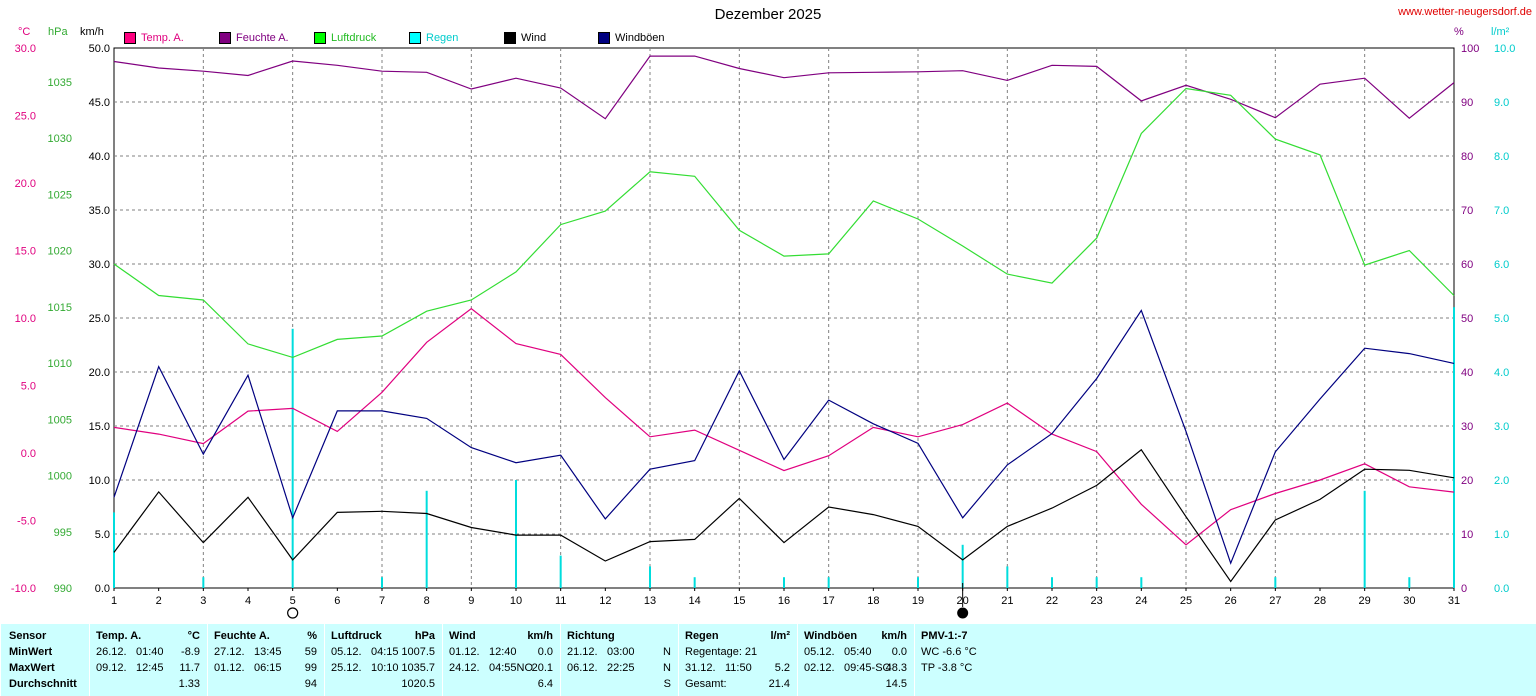  What do you see at coordinates (1467, 427) in the screenshot?
I see `humidity-tick-label: 30` at bounding box center [1467, 427].